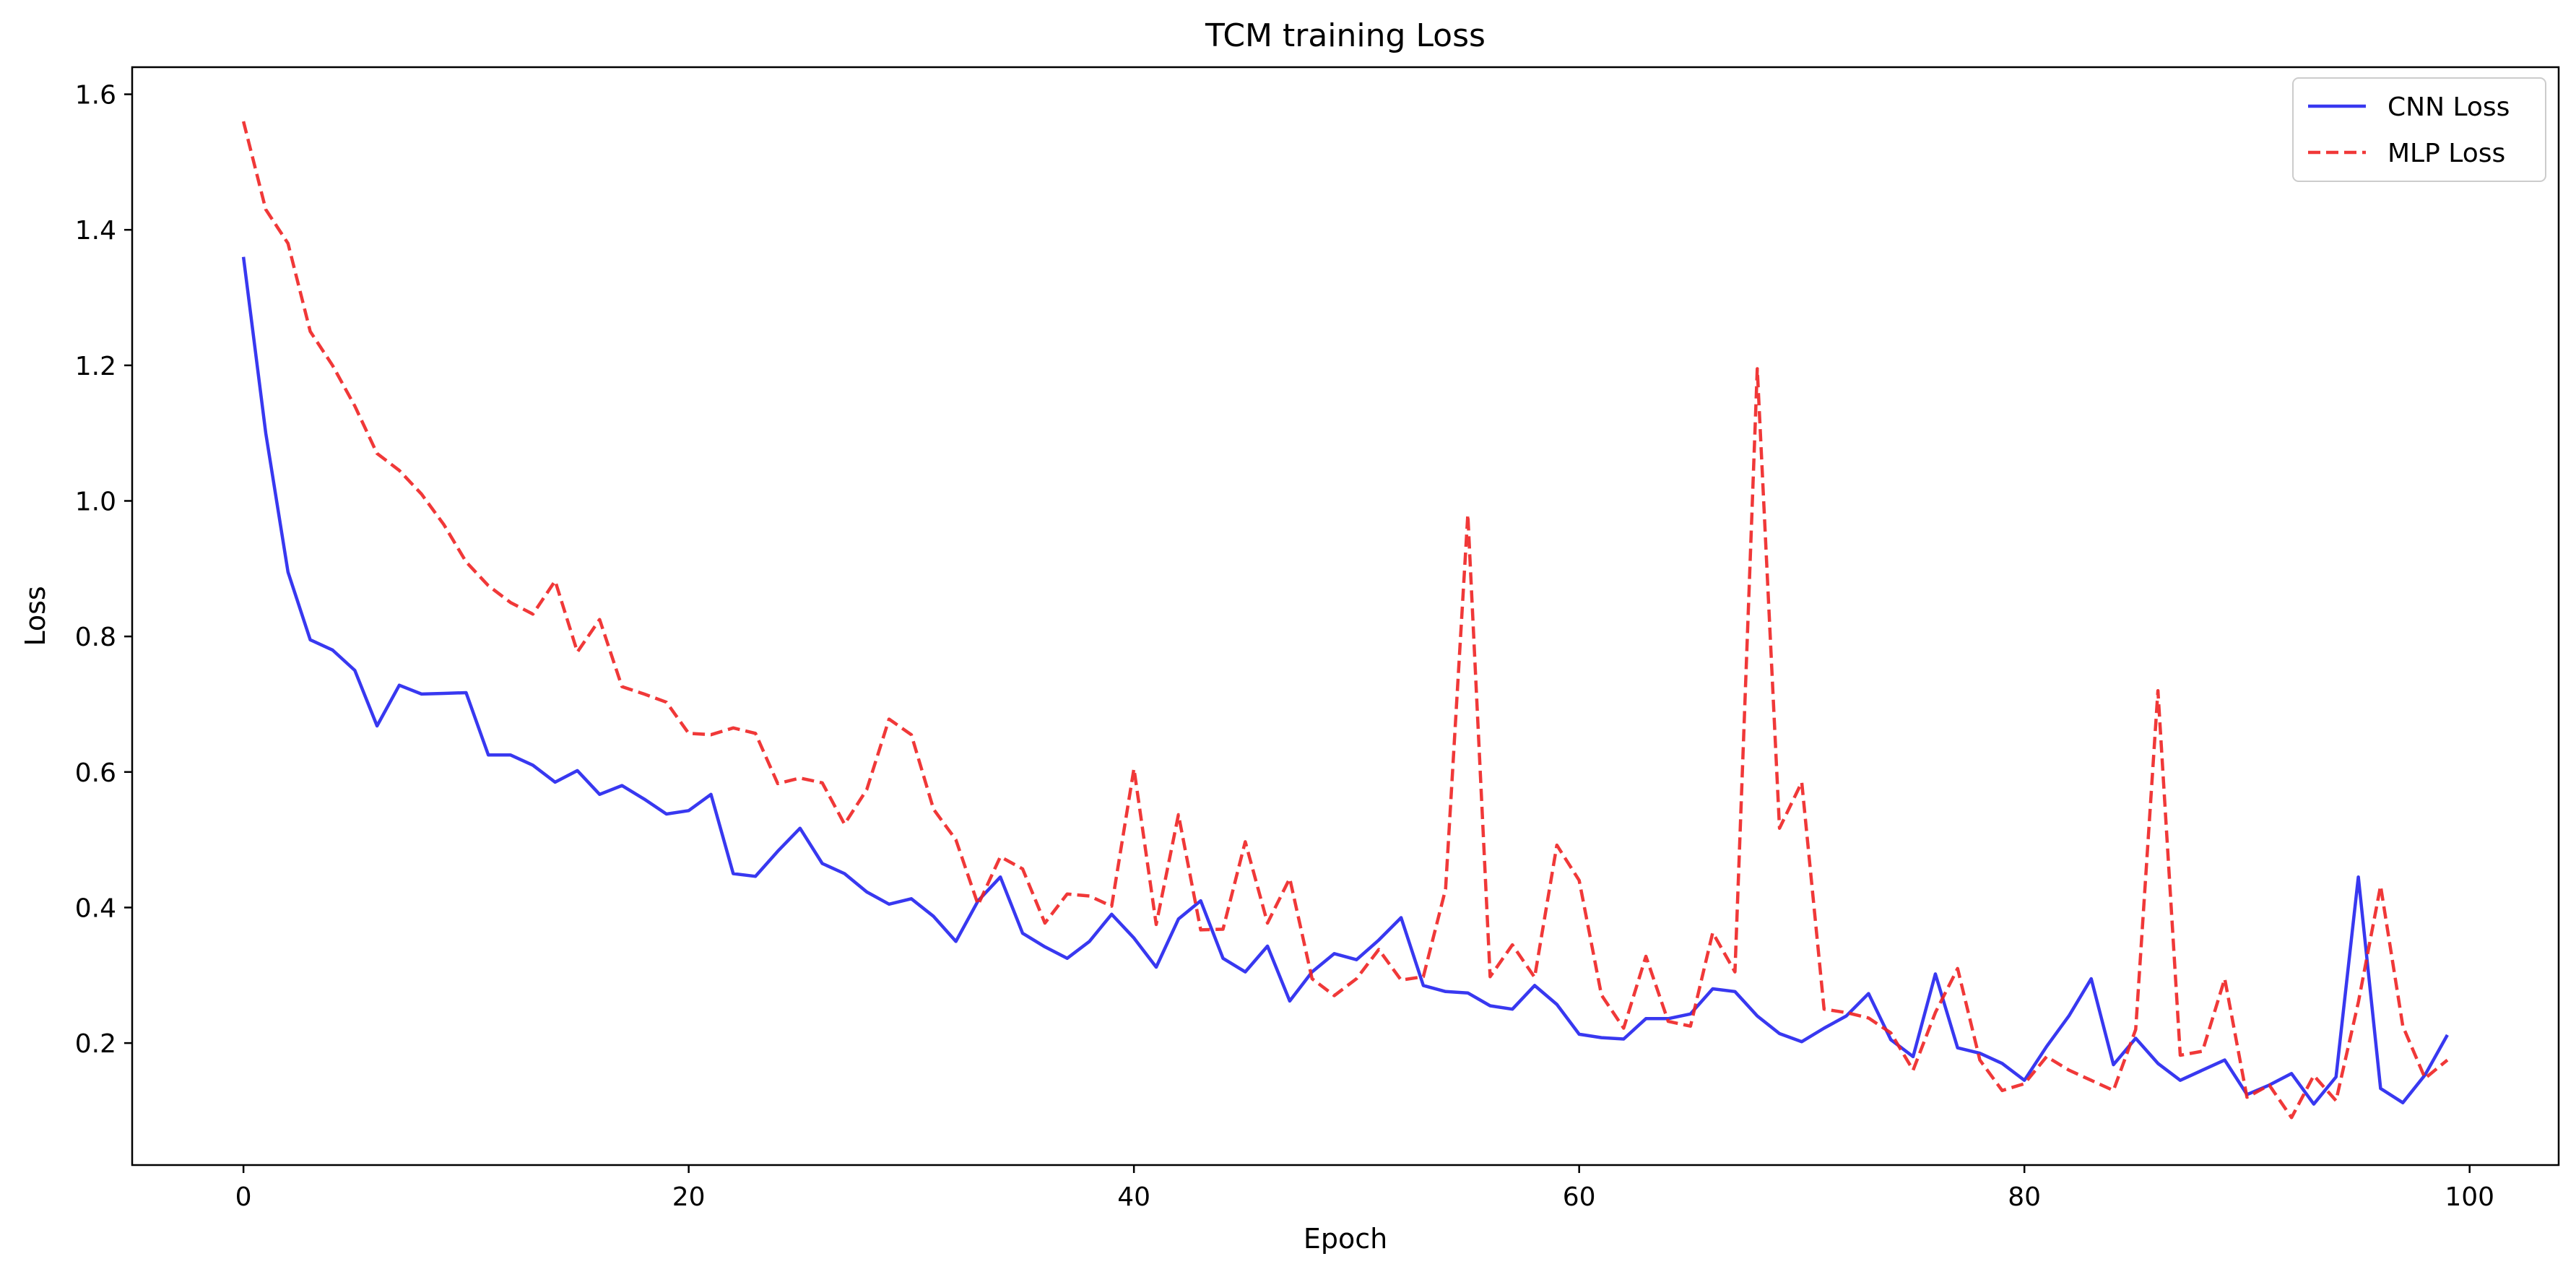 The image size is (2576, 1277). What do you see at coordinates (95, 366) in the screenshot?
I see `y-tick-label: 1.2` at bounding box center [95, 366].